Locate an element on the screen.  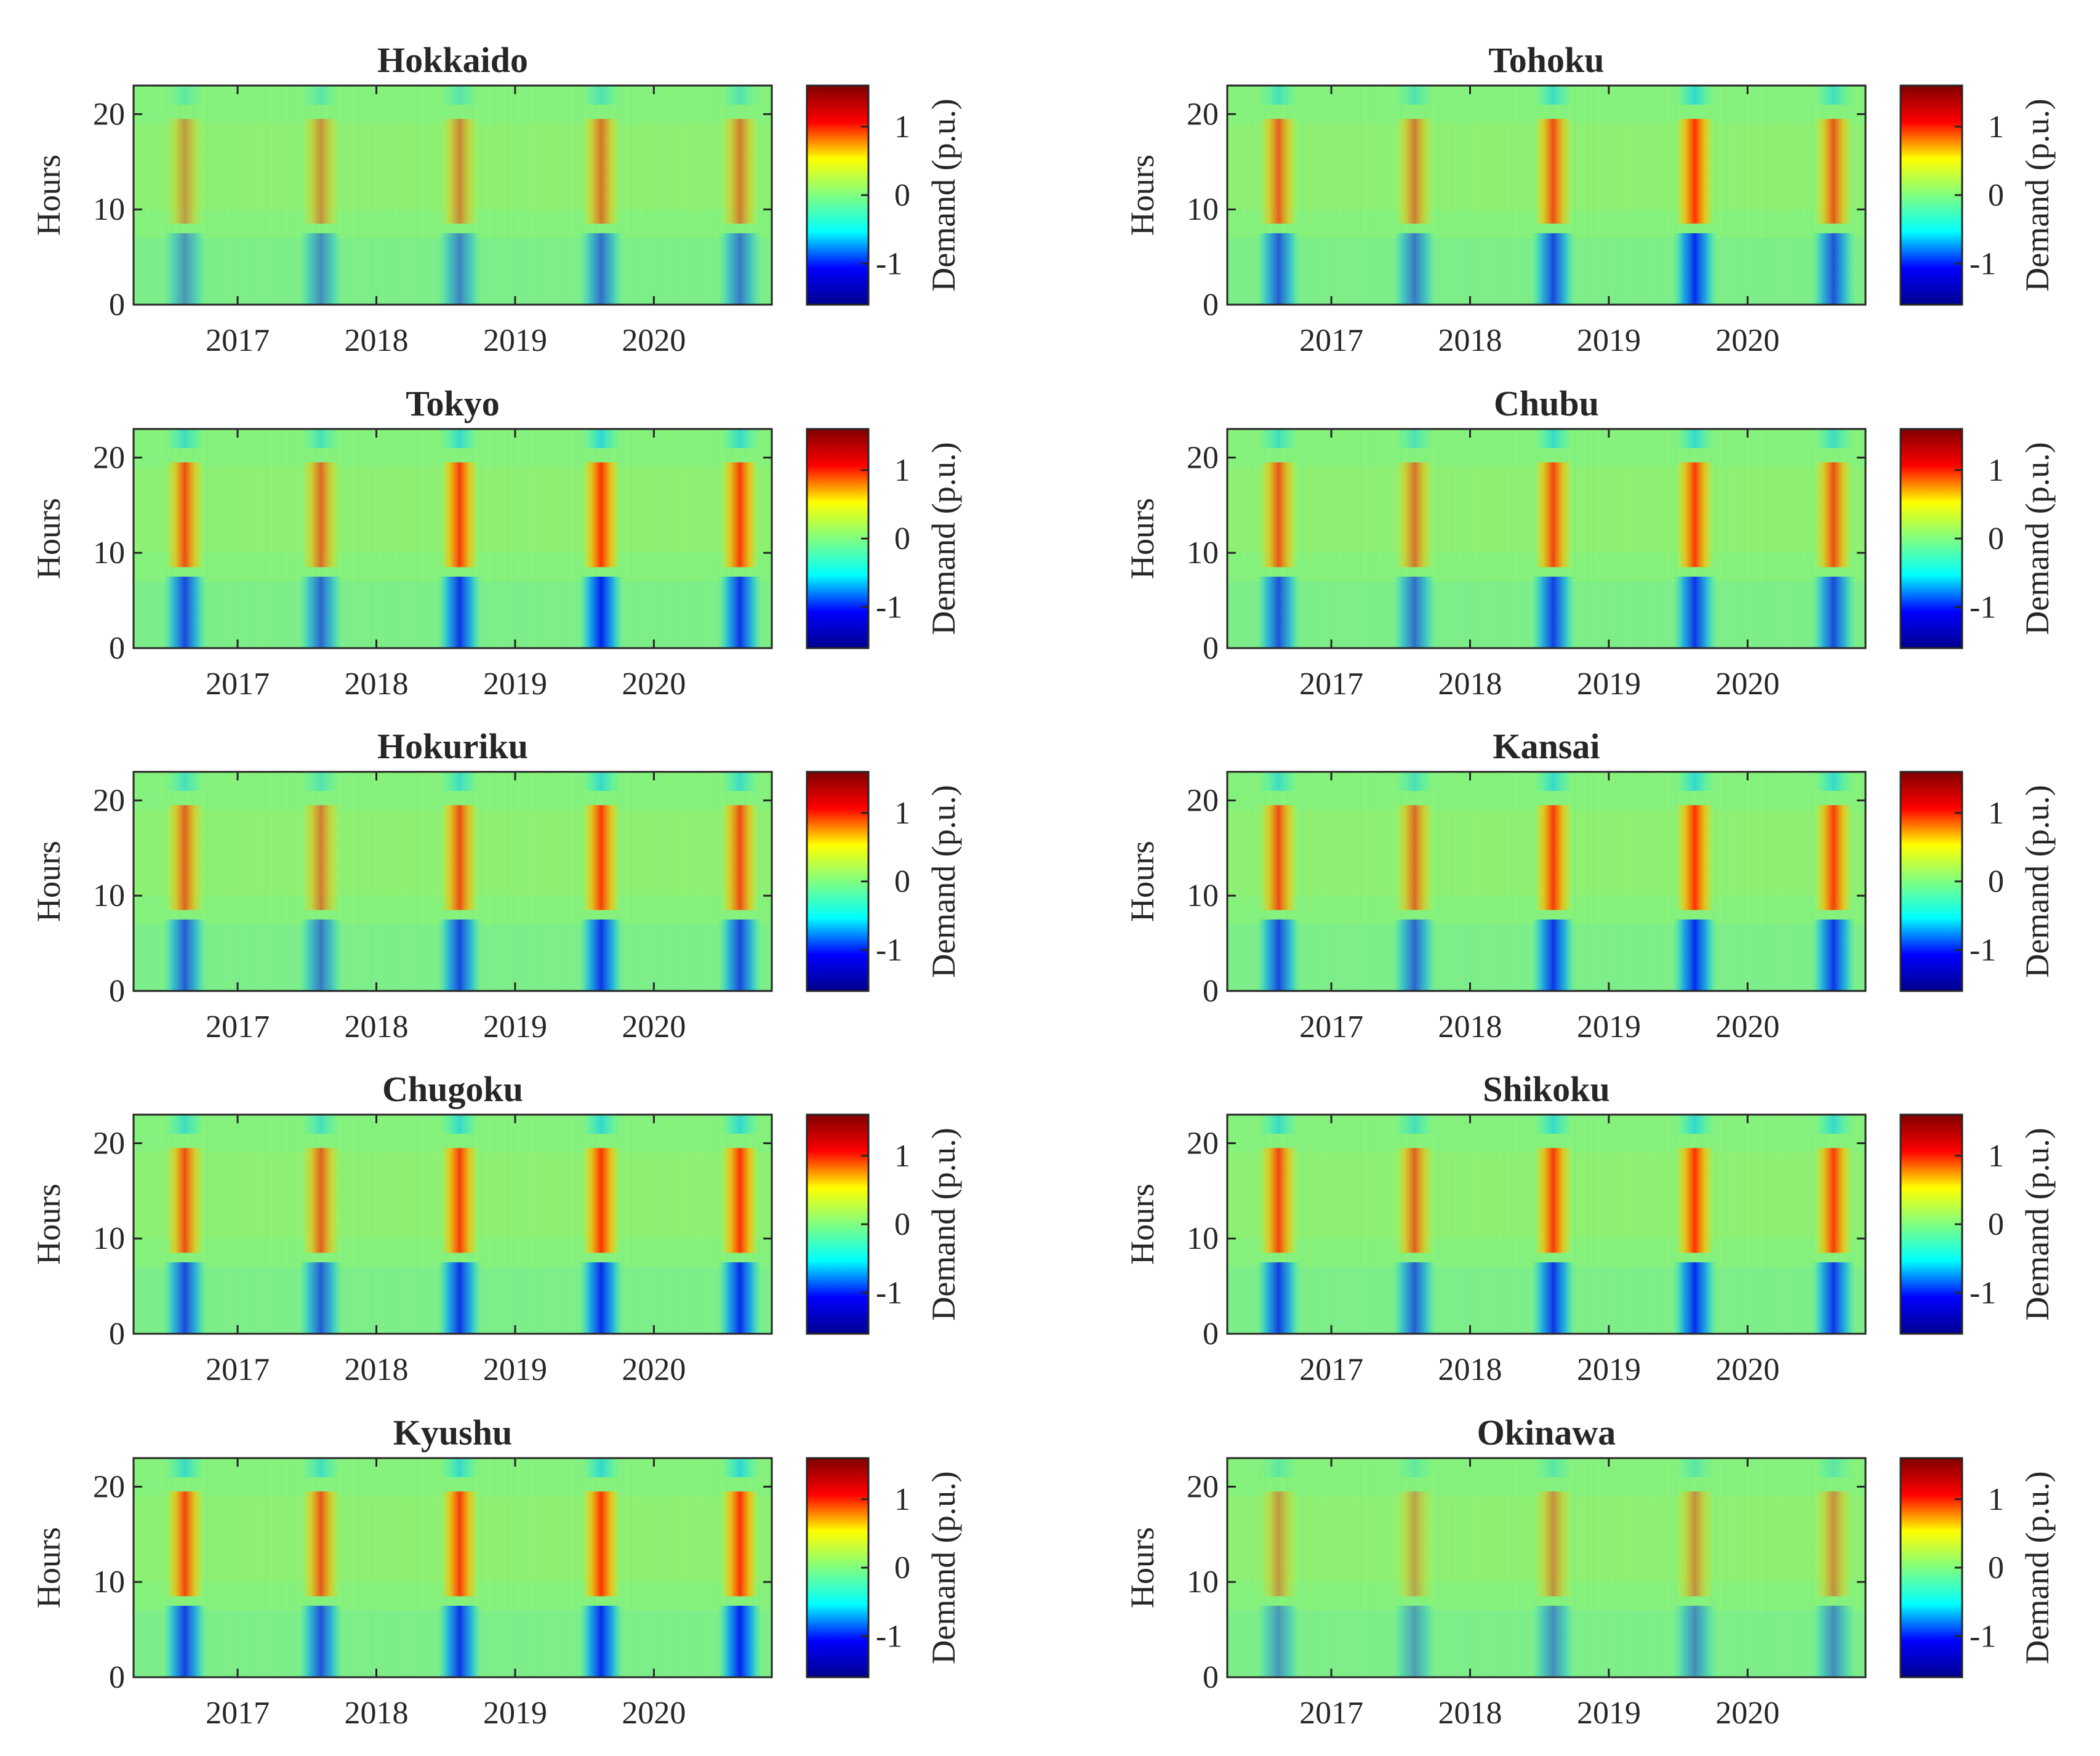
x-tick-label: 2020 is located at coordinates (654, 340).